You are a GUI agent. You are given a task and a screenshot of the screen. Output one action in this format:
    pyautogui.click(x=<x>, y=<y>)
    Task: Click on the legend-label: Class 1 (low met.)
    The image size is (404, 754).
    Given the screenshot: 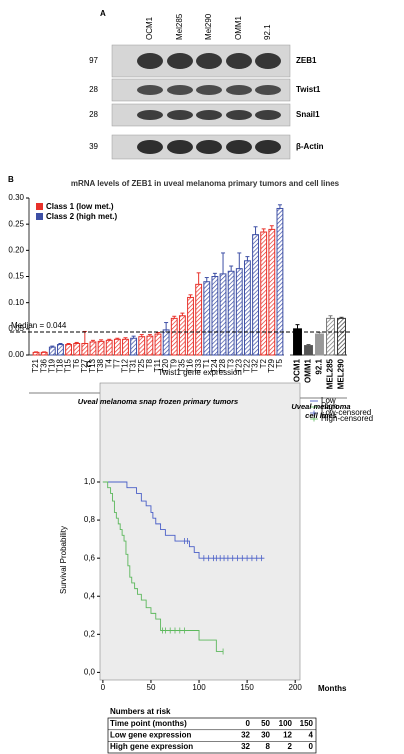 What is the action you would take?
    pyautogui.click(x=80, y=206)
    